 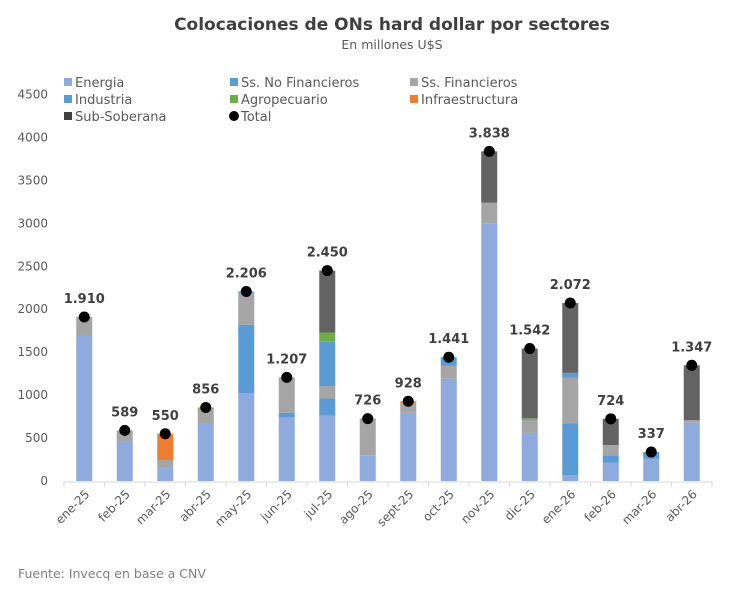 I want to click on bar-segment-infraestructura, so click(x=165, y=446).